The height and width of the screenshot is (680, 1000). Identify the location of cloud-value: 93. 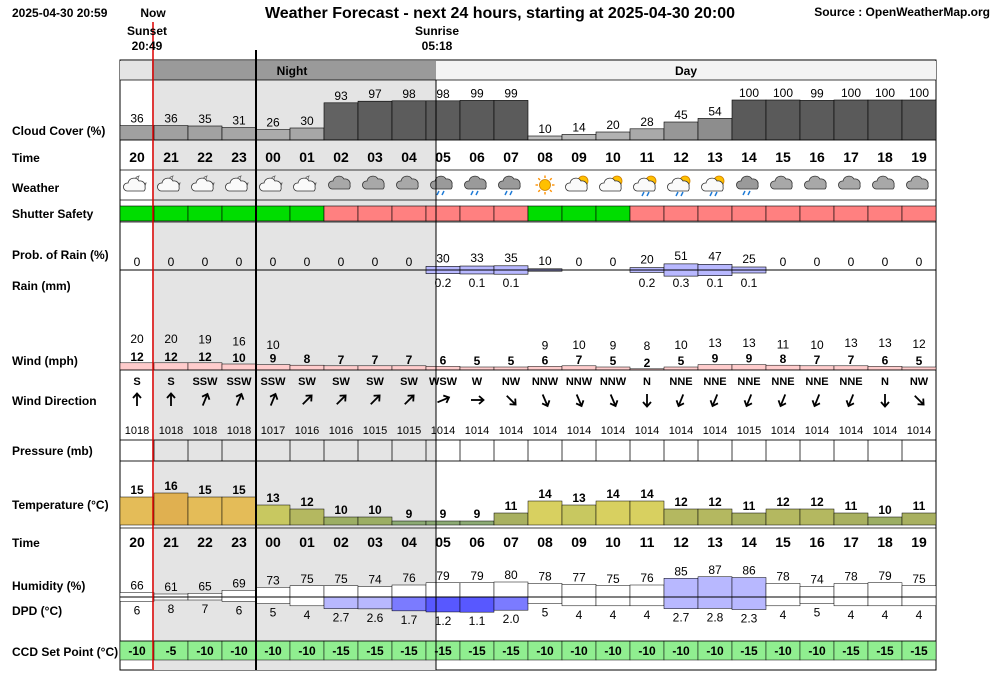
(341, 96).